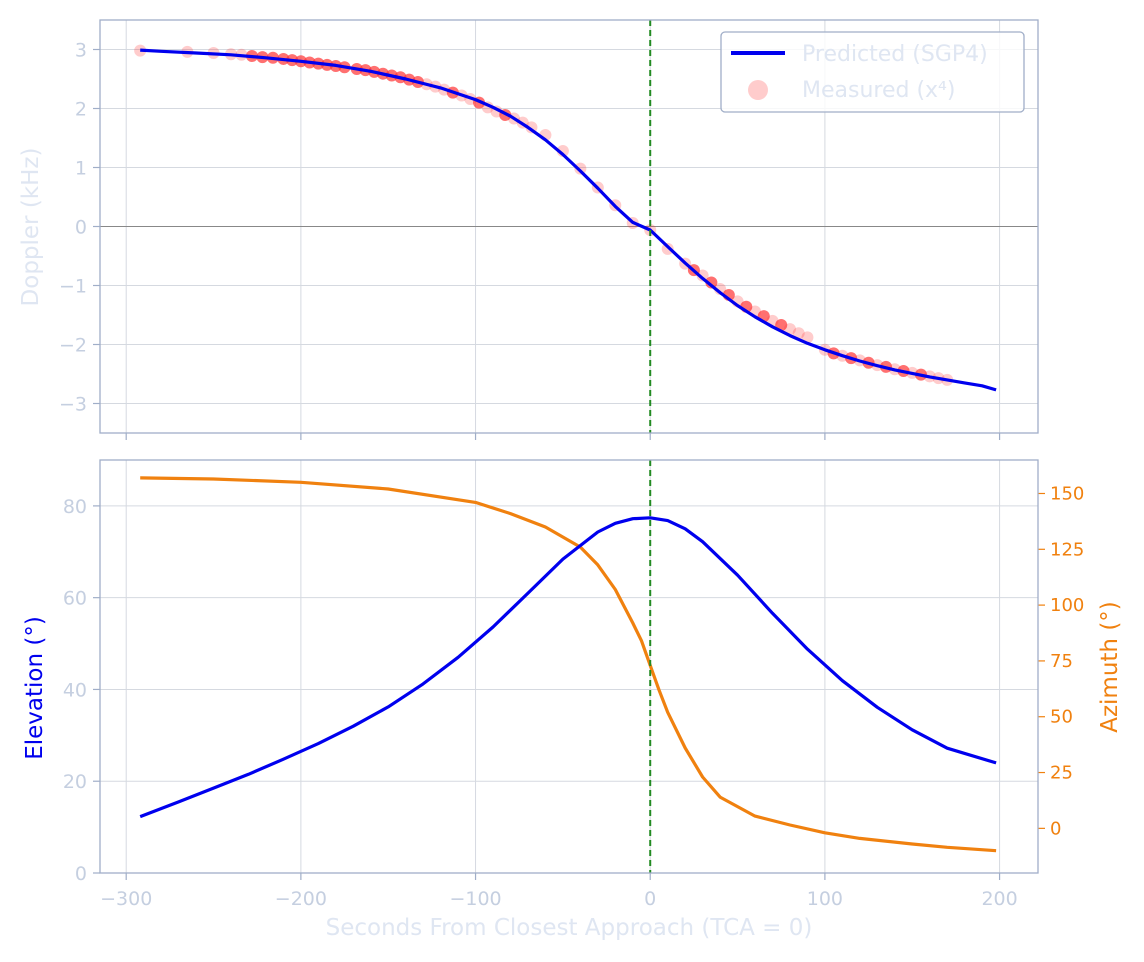  Describe the element at coordinates (475, 899) in the screenshot. I see `x-tick-label: −100` at that location.